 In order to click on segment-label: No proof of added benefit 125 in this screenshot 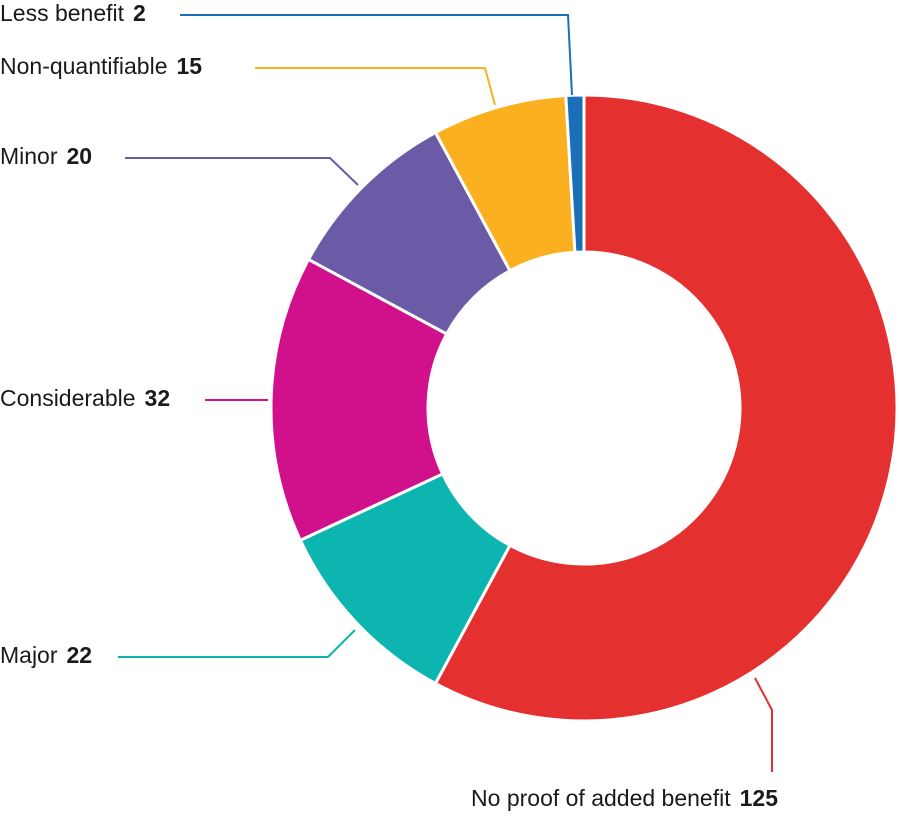, I will do `click(624, 798)`.